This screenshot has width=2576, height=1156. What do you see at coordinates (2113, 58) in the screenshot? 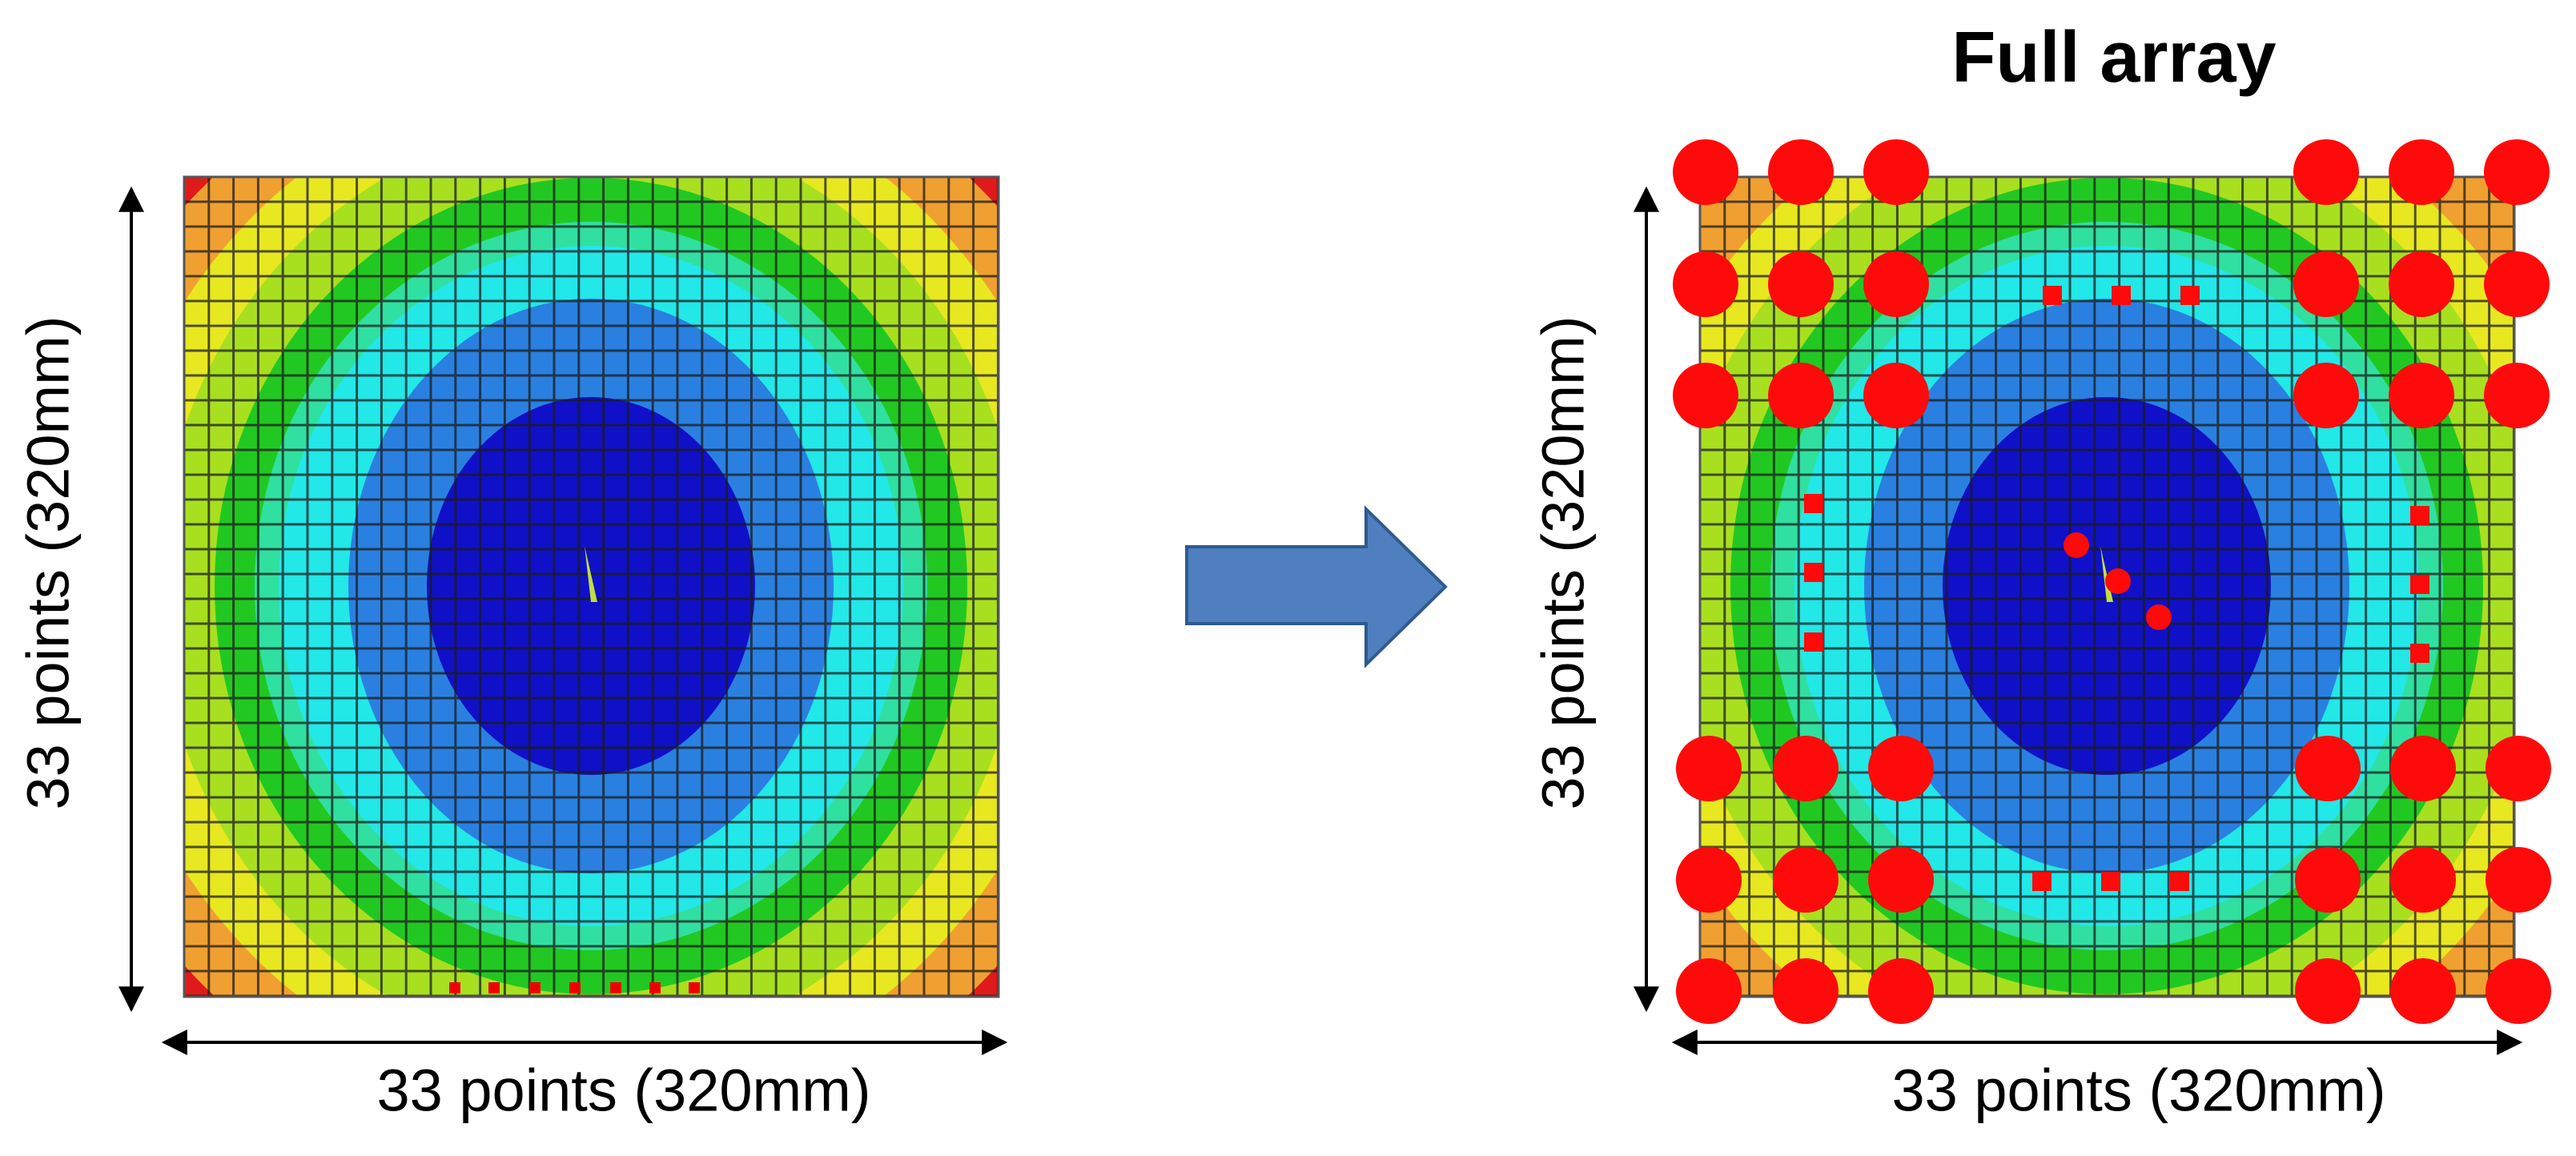
I see `panel-title: Full array` at bounding box center [2113, 58].